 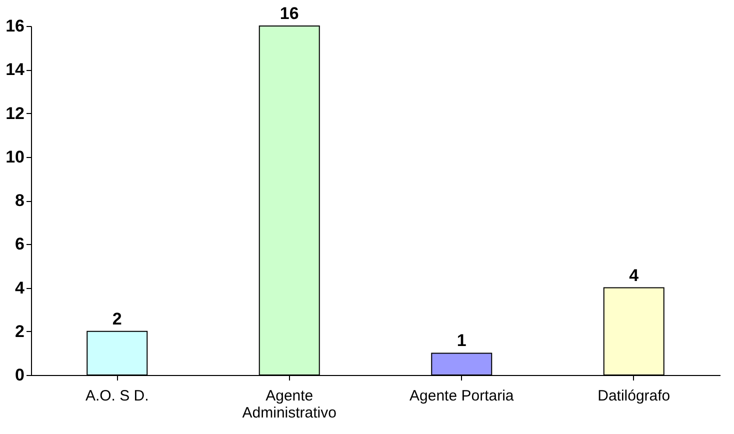 What do you see at coordinates (19, 331) in the screenshot?
I see `y-tick-label: 2` at bounding box center [19, 331].